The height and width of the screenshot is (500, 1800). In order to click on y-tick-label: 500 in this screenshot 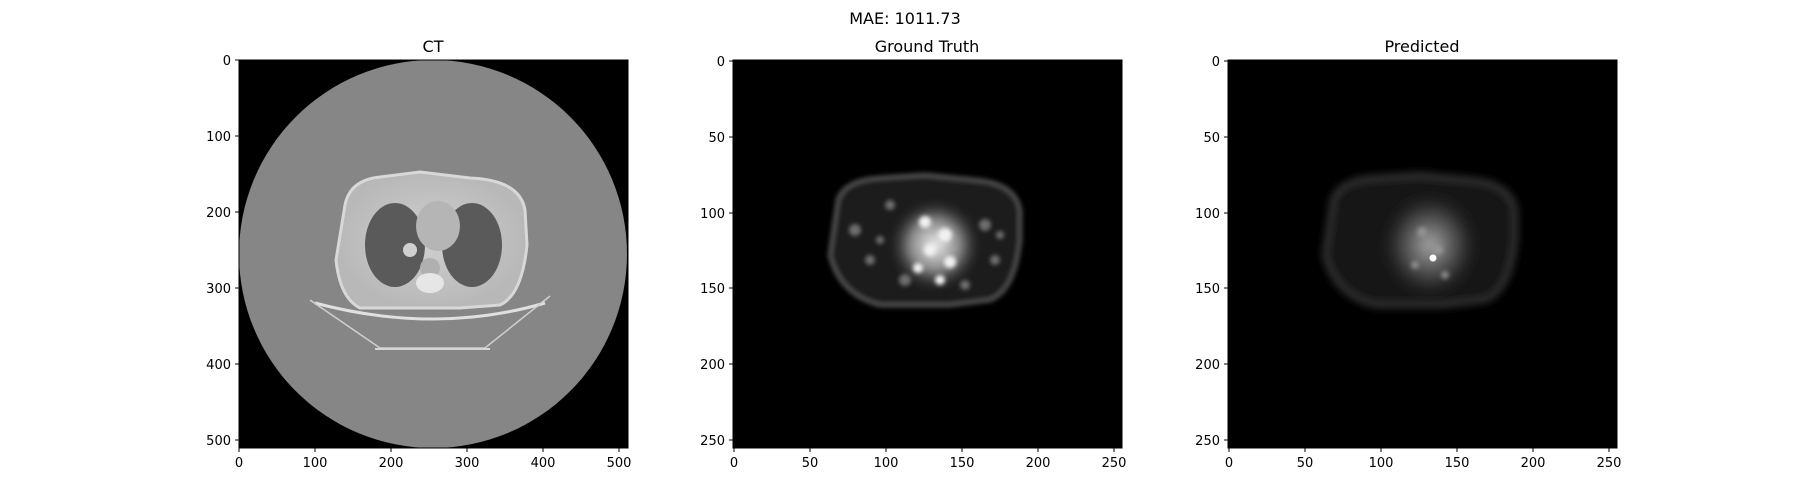, I will do `click(218, 441)`.